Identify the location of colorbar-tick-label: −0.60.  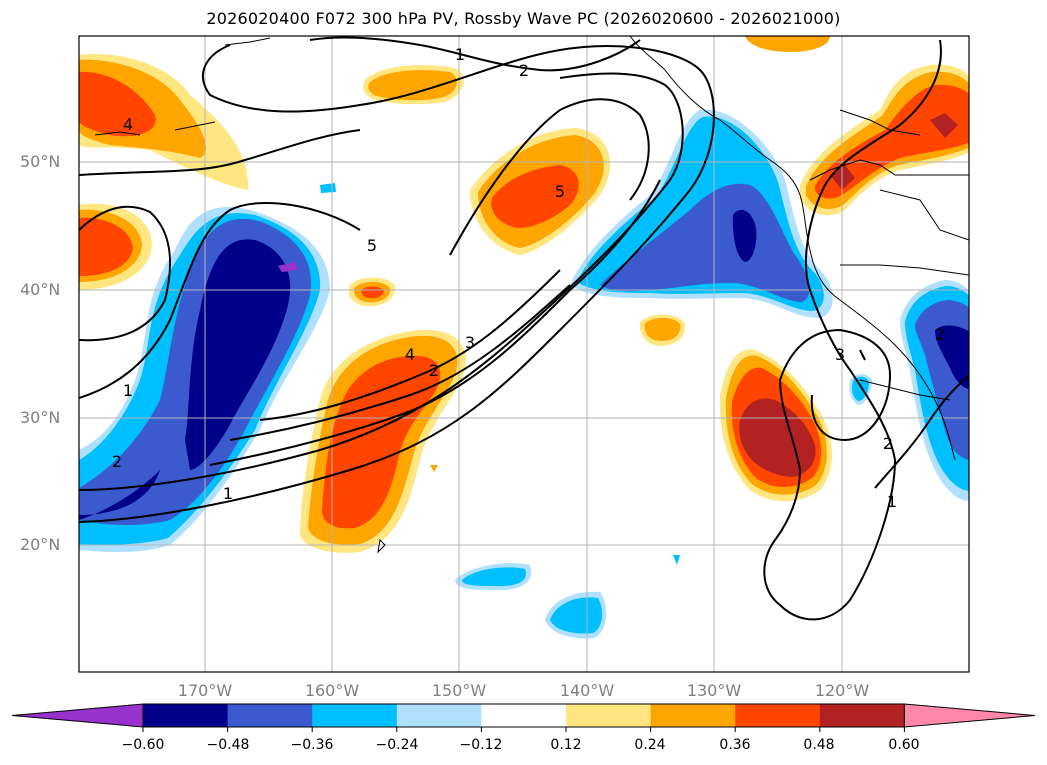
(143, 745).